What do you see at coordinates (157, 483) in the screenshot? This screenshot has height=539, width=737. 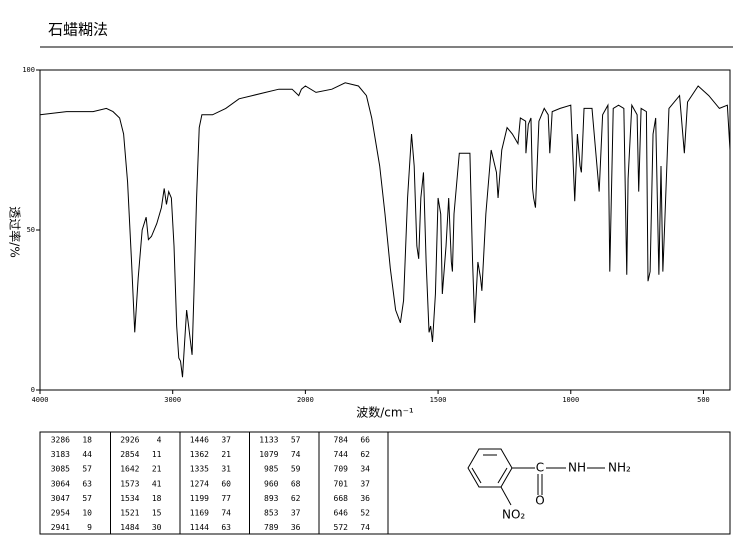 I see `peak-transmittance: 41` at bounding box center [157, 483].